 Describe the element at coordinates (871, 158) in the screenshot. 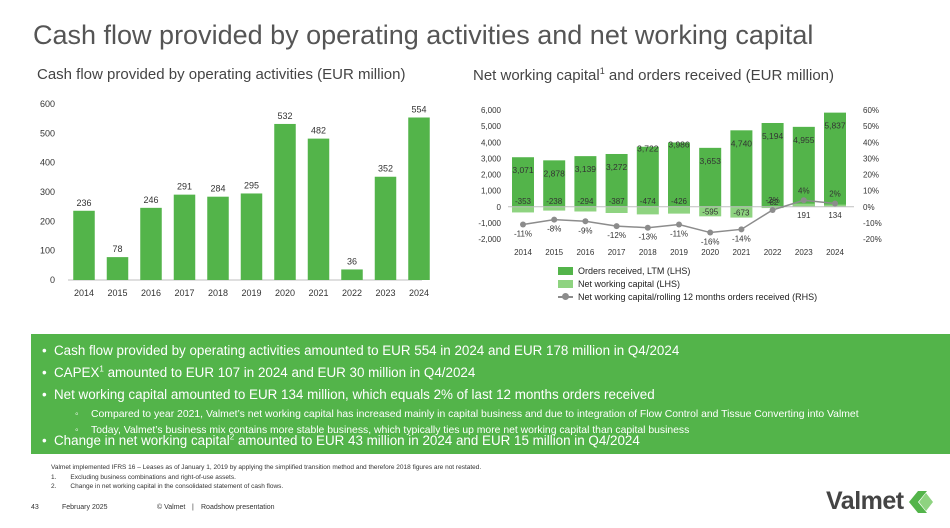

I see `y-right-tick-label: 30%` at that location.